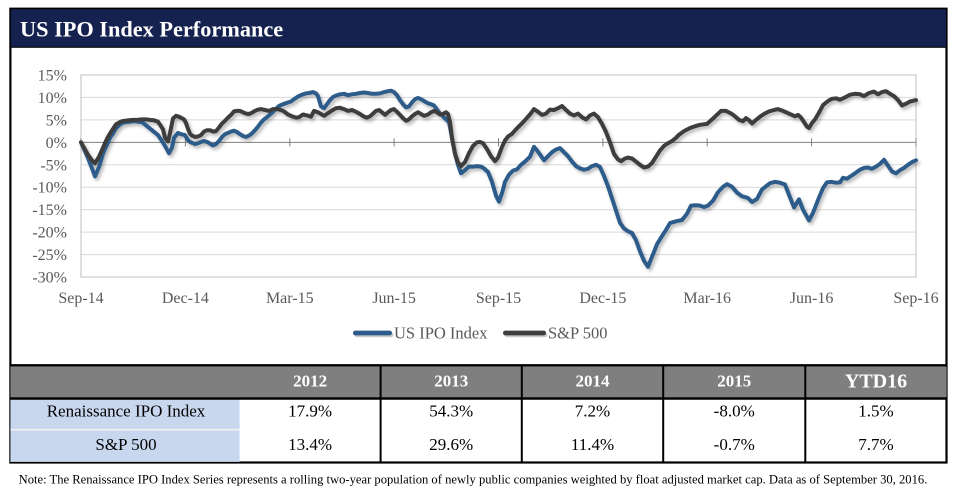  Describe the element at coordinates (592, 410) in the screenshot. I see `svg-text: 7.2%` at that location.